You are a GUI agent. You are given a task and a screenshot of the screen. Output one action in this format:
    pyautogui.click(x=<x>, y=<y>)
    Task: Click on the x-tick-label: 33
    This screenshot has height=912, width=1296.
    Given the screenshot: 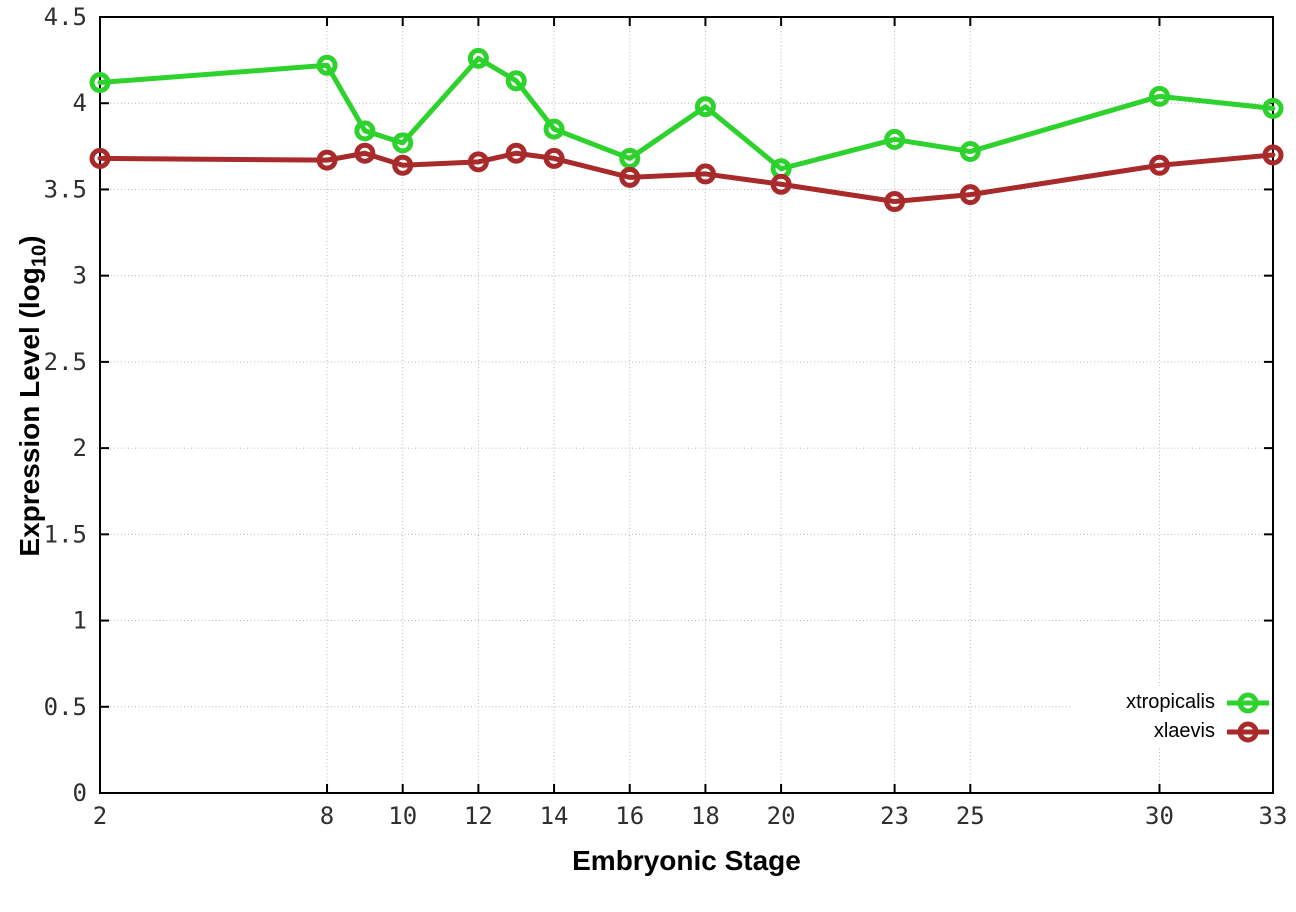 What is the action you would take?
    pyautogui.click(x=1273, y=816)
    